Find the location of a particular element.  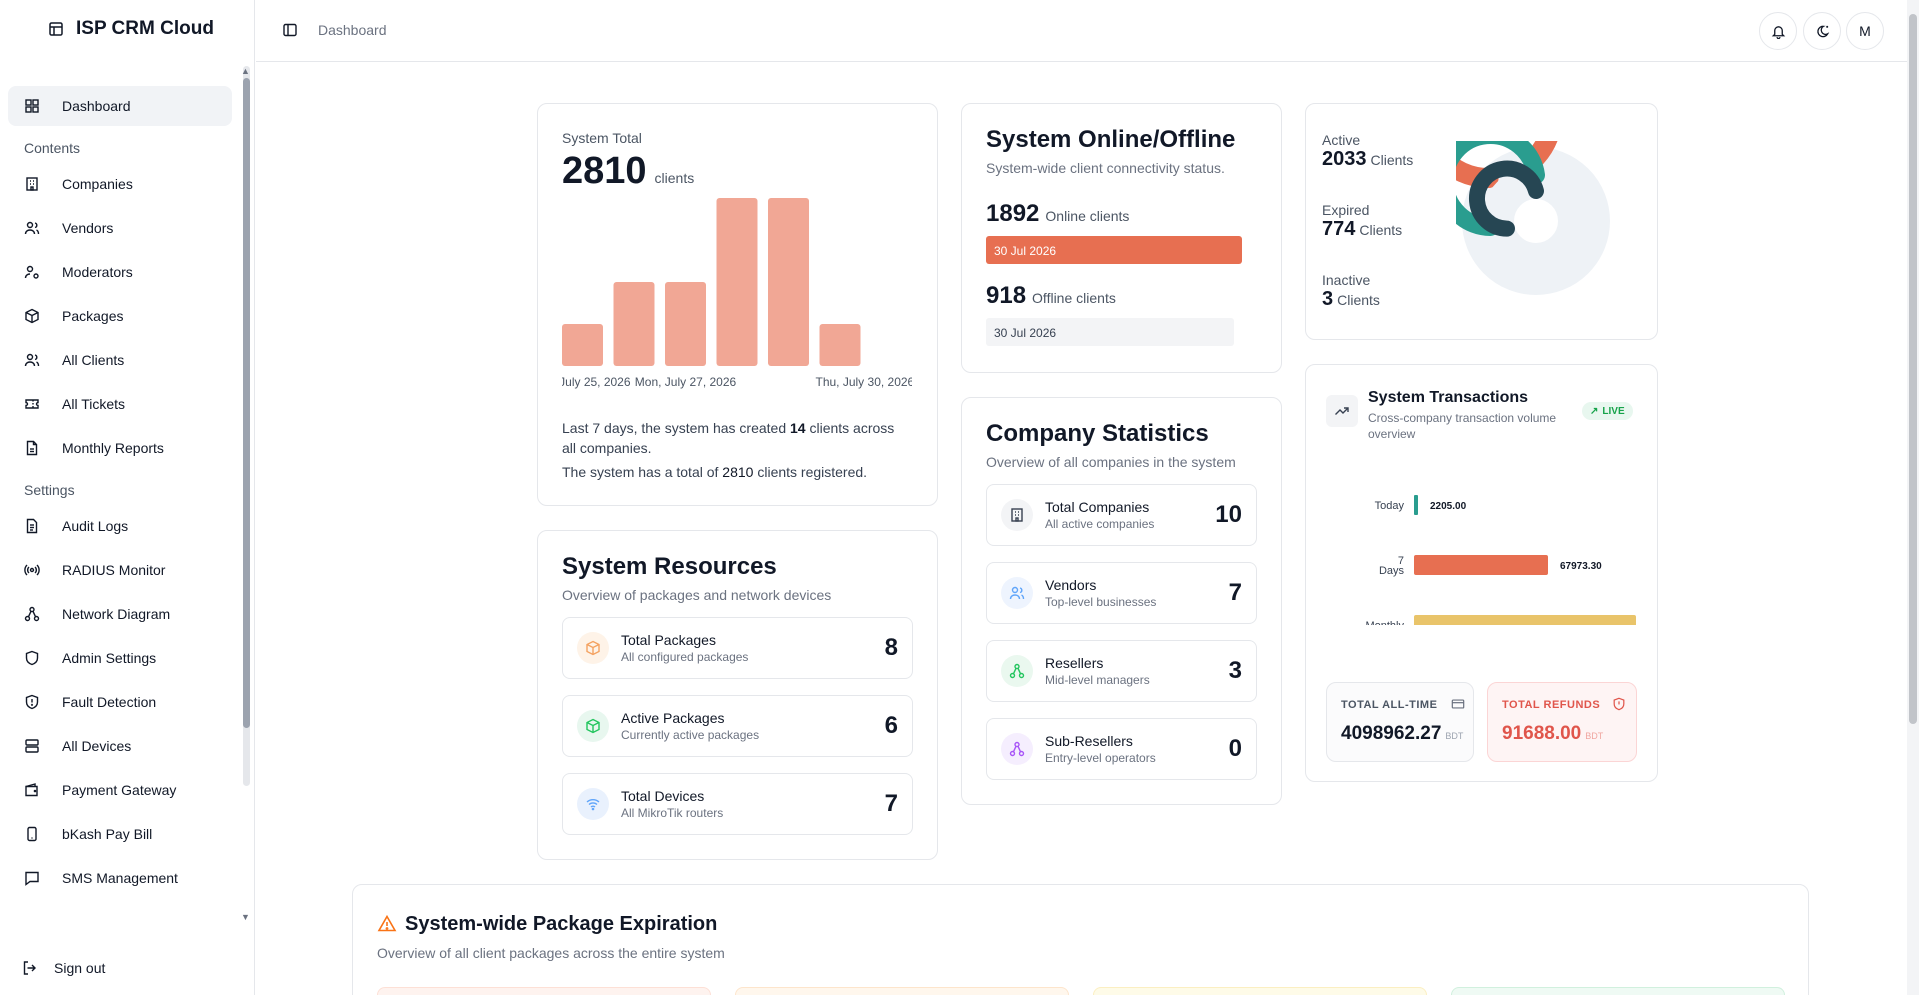

sidebar-item-label: bKash Pay Bill is located at coordinates (107, 834).